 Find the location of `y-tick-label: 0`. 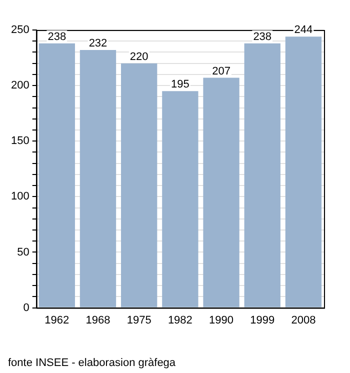

y-tick-label: 0 is located at coordinates (26, 308).